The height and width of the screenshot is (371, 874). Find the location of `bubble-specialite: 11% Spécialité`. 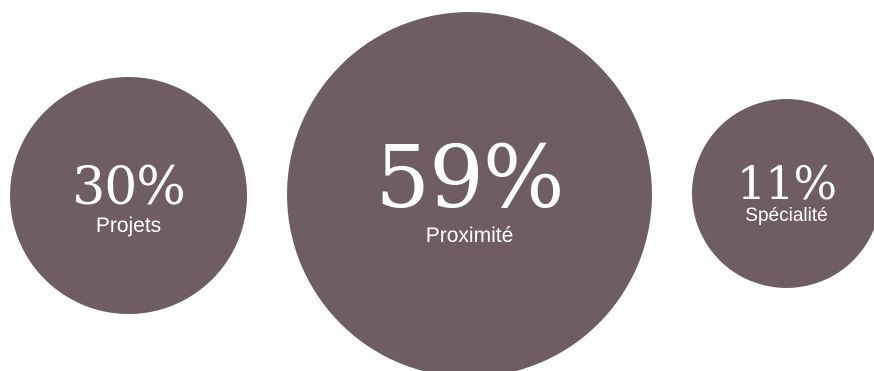

bubble-specialite: 11% Spécialité is located at coordinates (783, 193).